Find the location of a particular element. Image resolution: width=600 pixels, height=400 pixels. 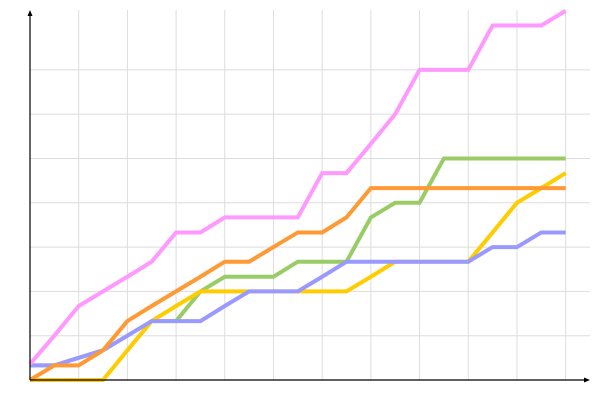

y-axis-arrow-icon is located at coordinates (30, 13).